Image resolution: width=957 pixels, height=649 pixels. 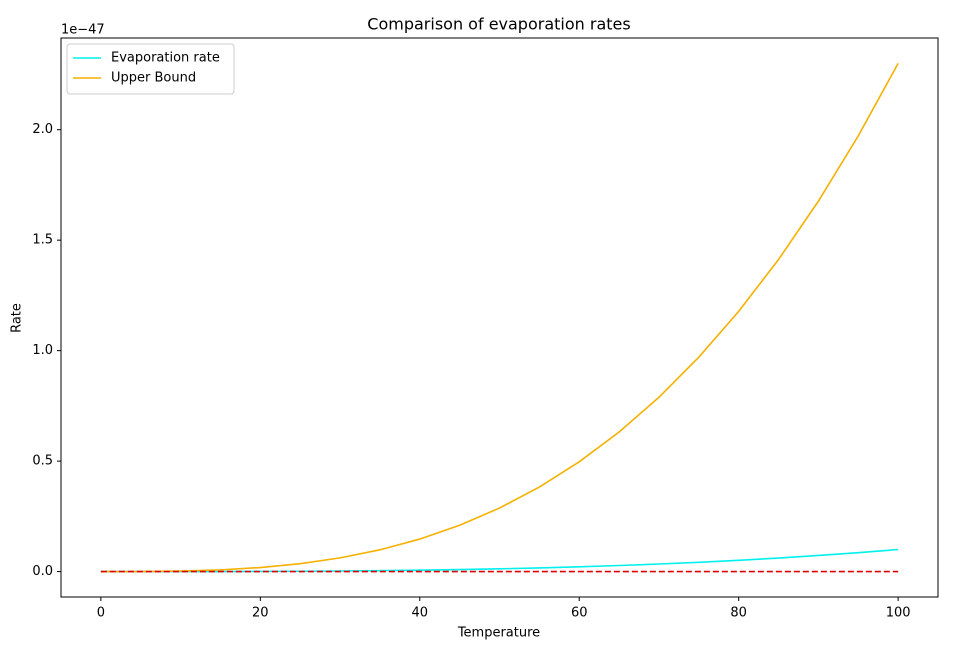 What do you see at coordinates (498, 633) in the screenshot?
I see `x-axis-label: Temperature` at bounding box center [498, 633].